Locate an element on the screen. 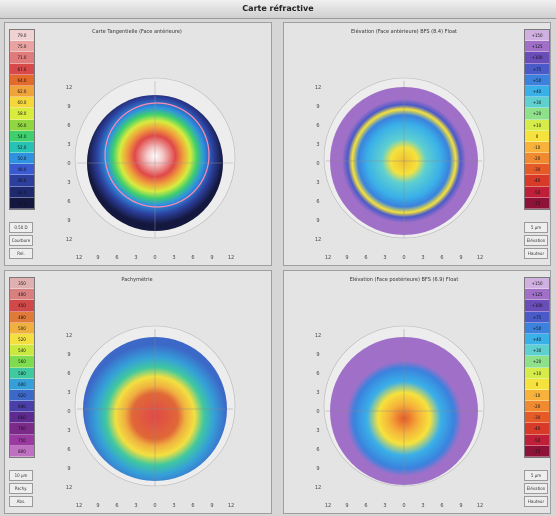 The height and width of the screenshot is (516, 556). scale-cell: 350 is located at coordinates (22, 284).